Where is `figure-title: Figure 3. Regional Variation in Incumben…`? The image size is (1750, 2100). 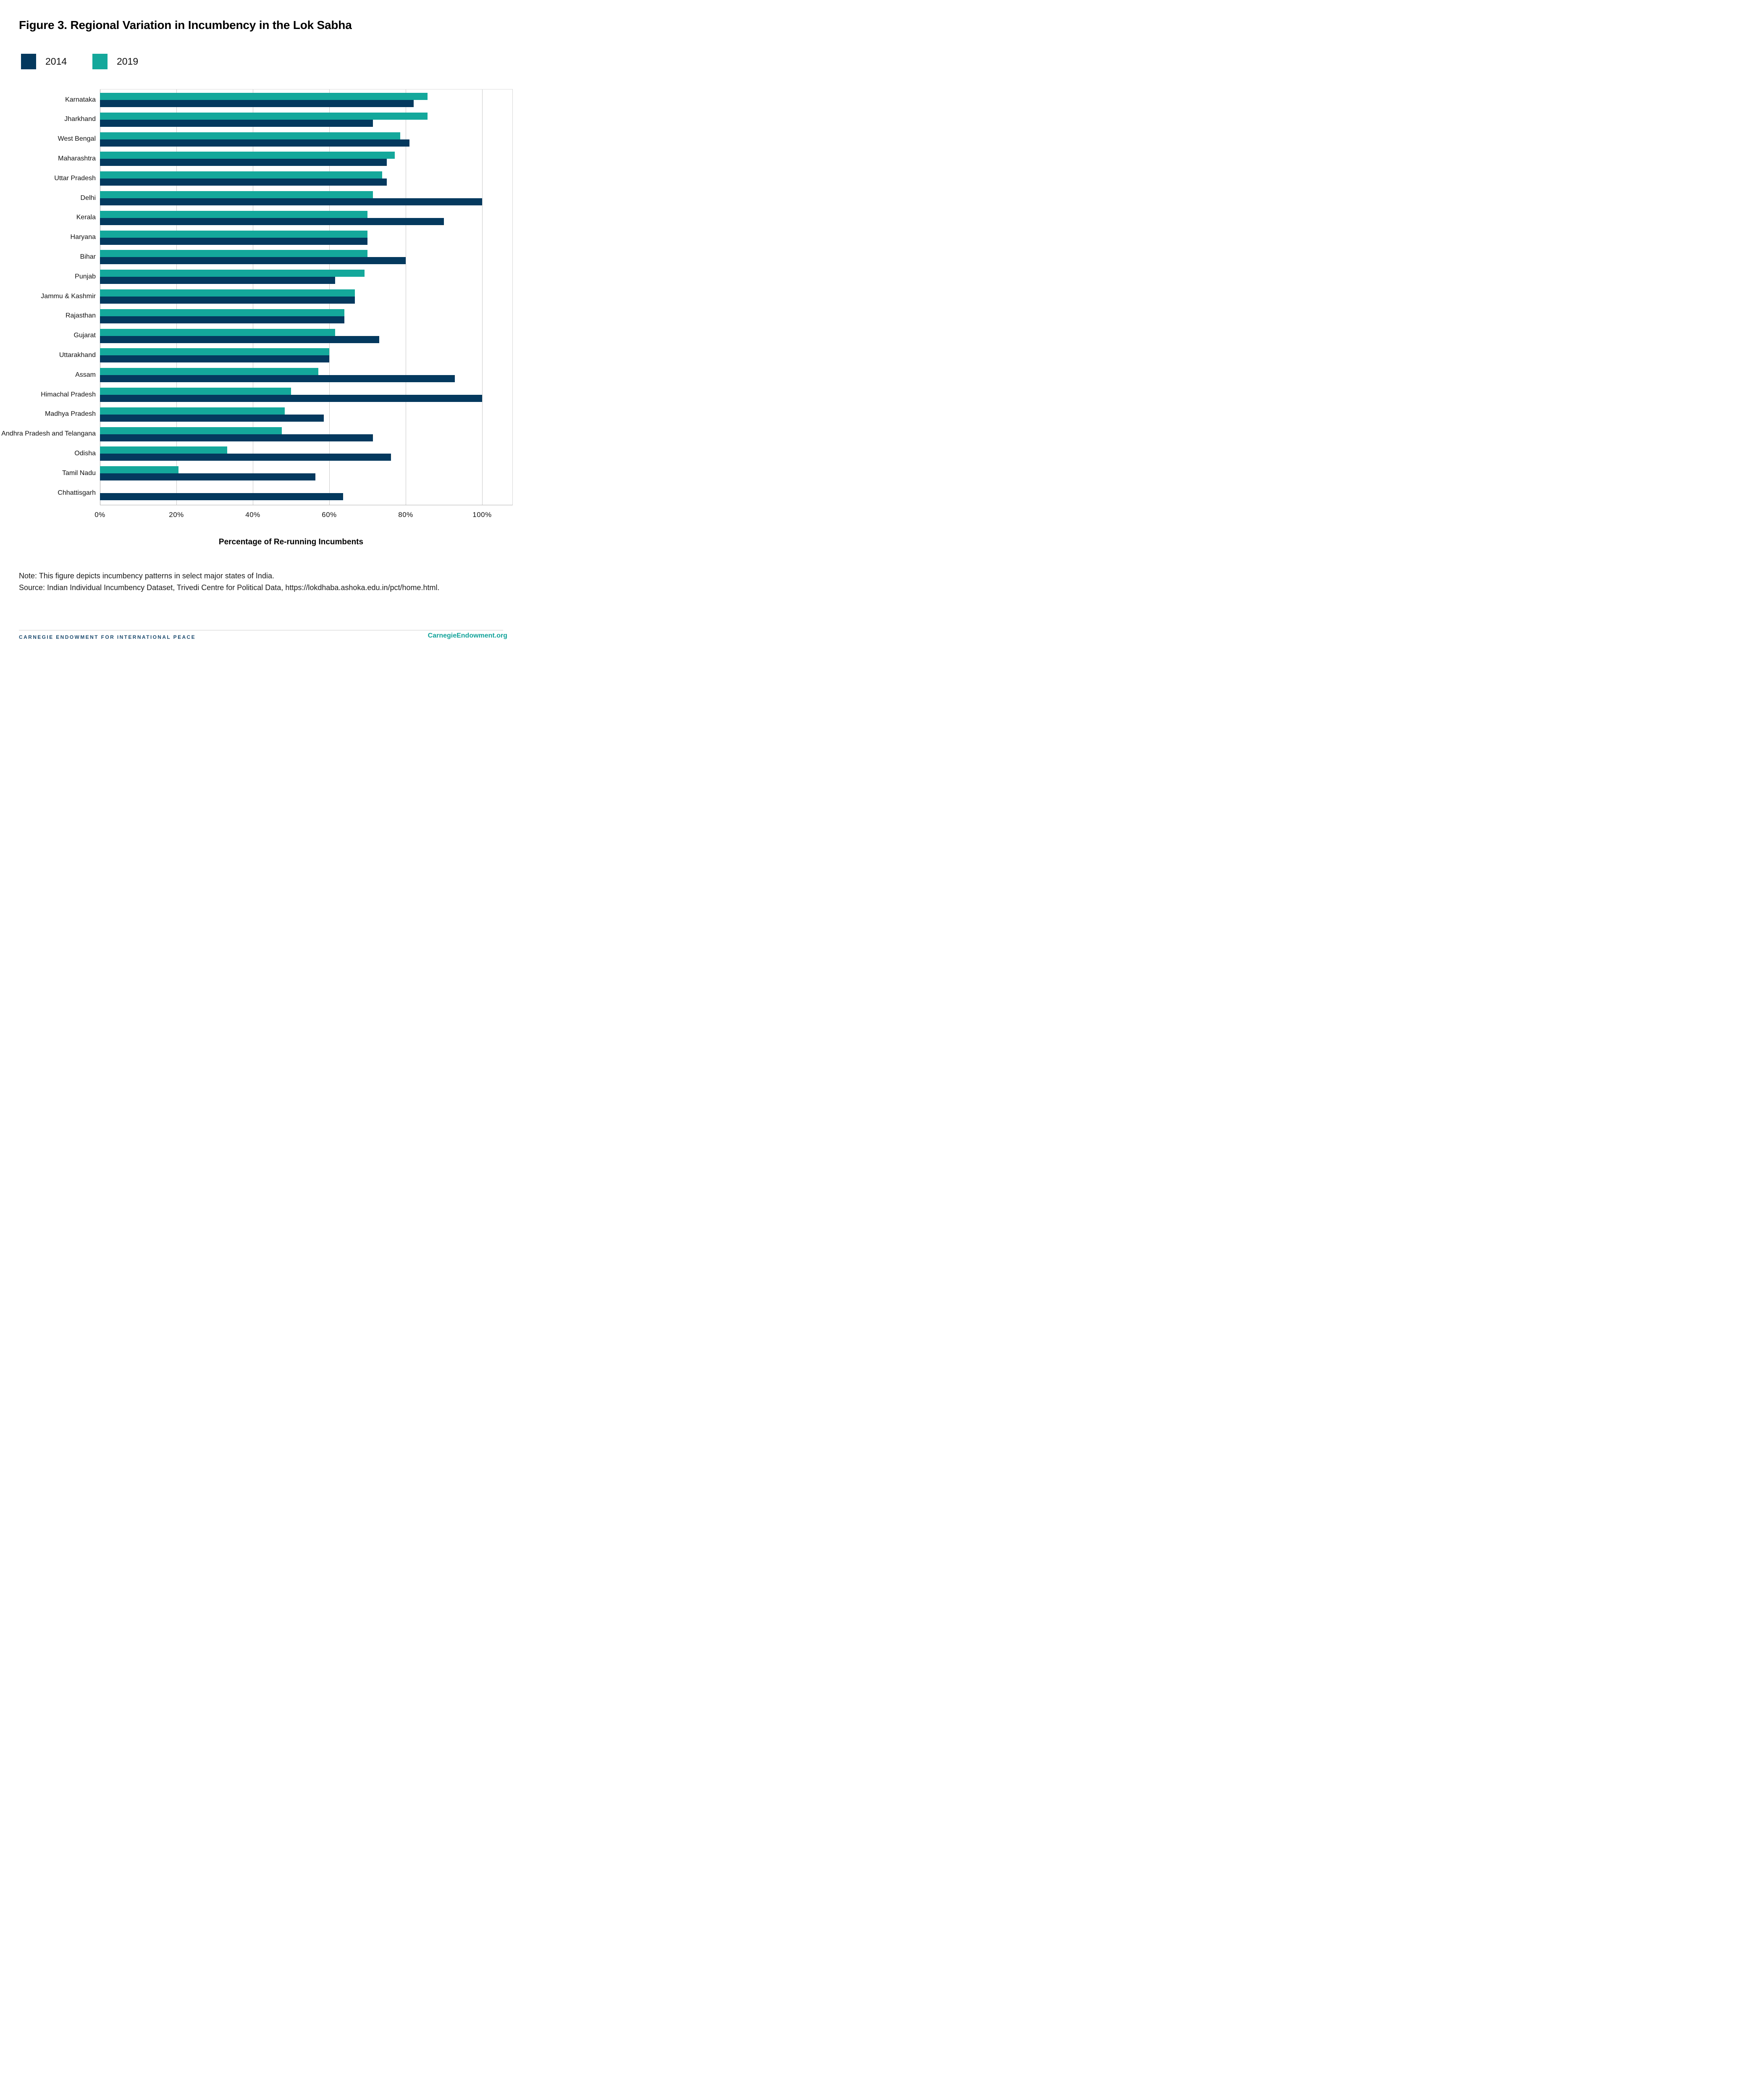
figure-title: Figure 3. Regional Variation in Incumben… is located at coordinates (185, 25).